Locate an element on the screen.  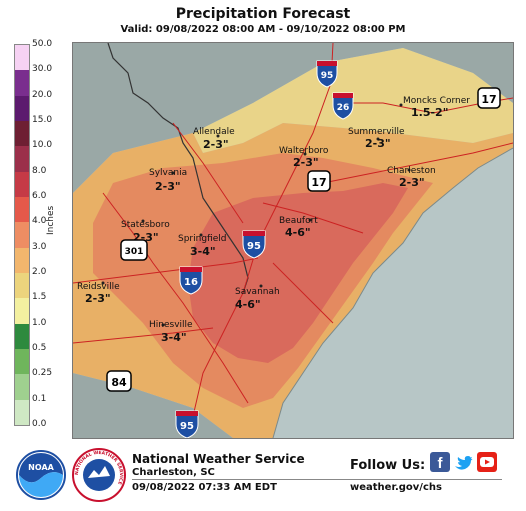
legend-tick-label: 6.0 is located at coordinates (39, 196).